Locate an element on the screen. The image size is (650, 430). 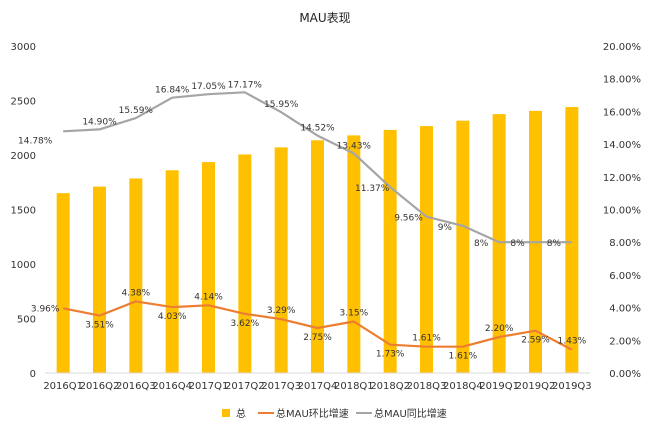
left-tick-label: 500 is located at coordinates (26, 320).